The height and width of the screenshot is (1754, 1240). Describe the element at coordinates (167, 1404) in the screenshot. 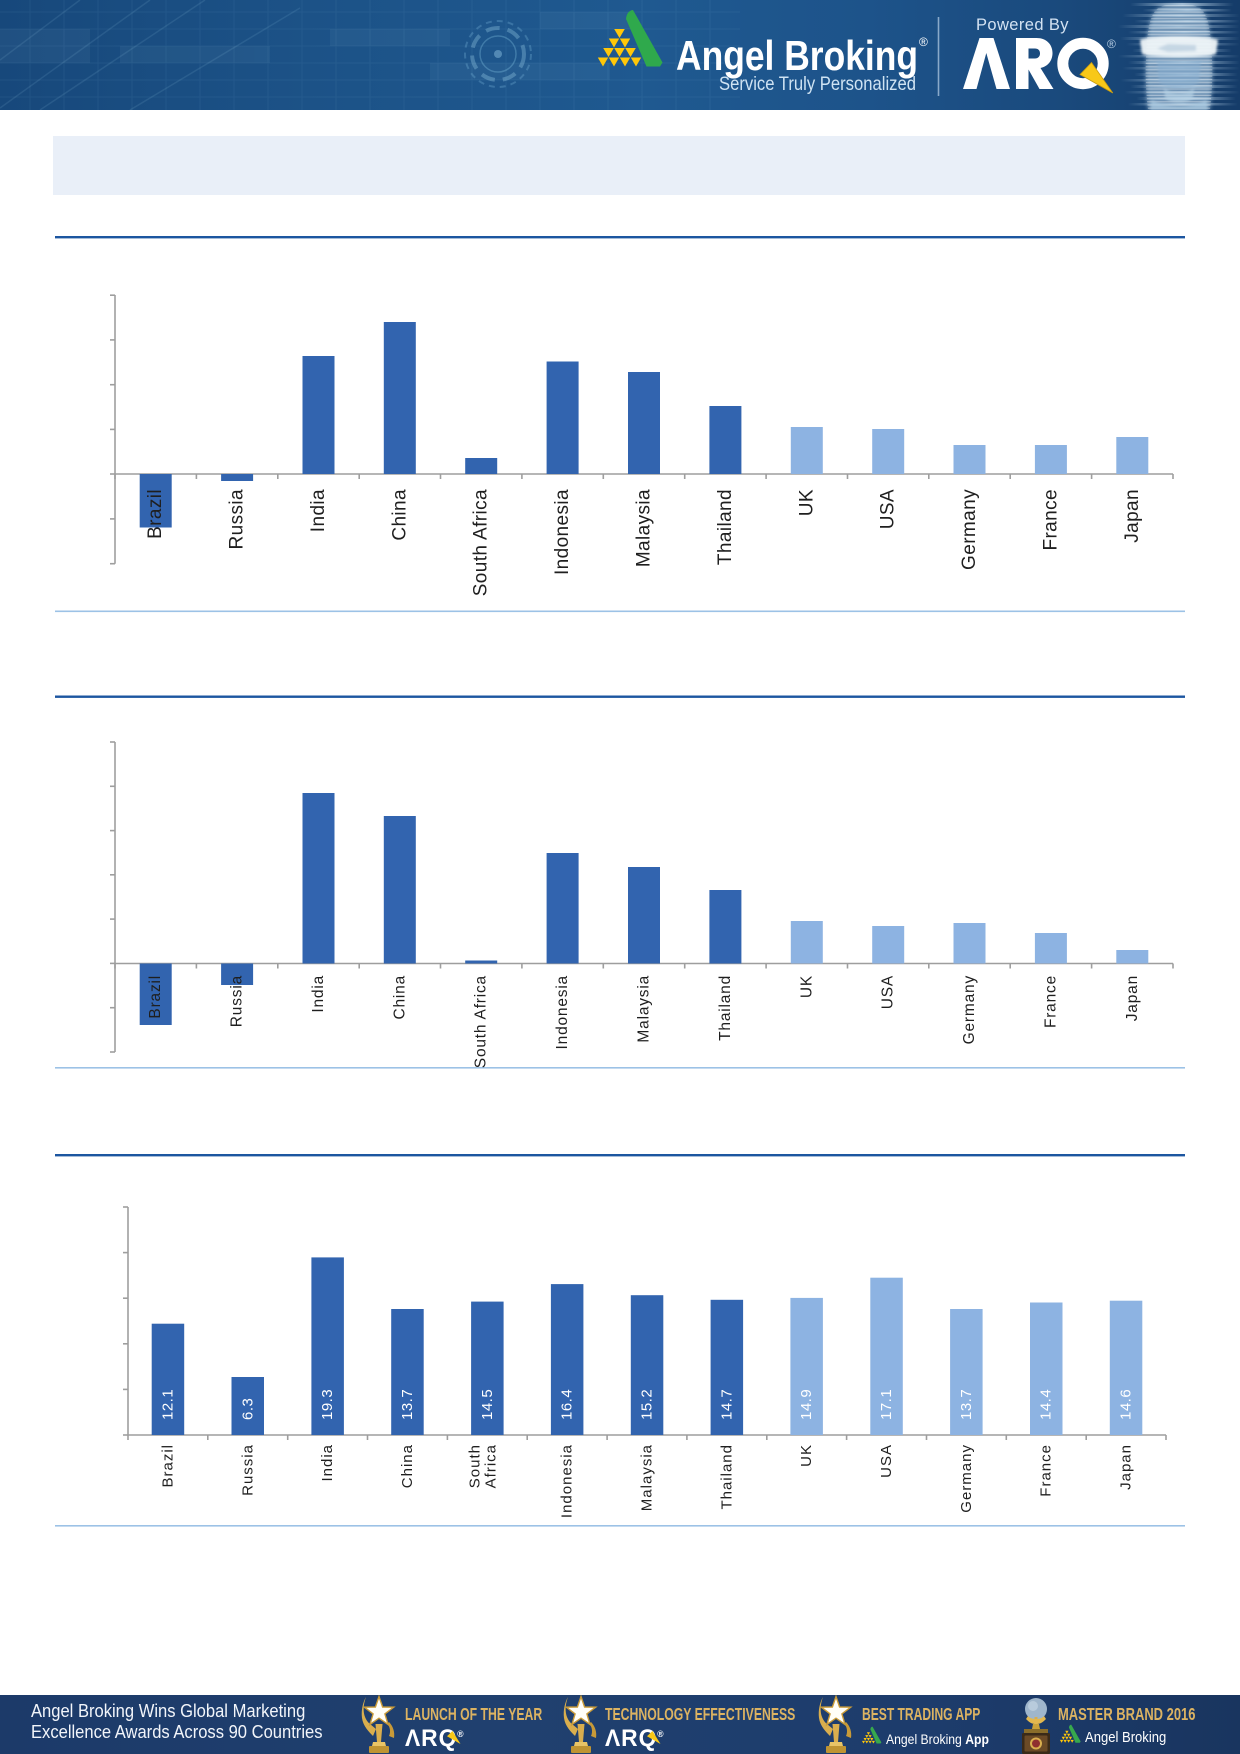

I see `svg-text: 12.1` at that location.